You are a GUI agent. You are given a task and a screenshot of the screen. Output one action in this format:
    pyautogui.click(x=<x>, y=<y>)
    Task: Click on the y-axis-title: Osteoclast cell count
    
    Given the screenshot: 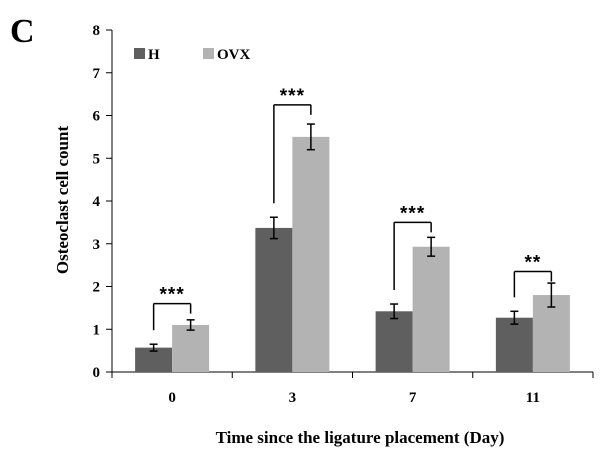 What is the action you would take?
    pyautogui.click(x=62, y=200)
    